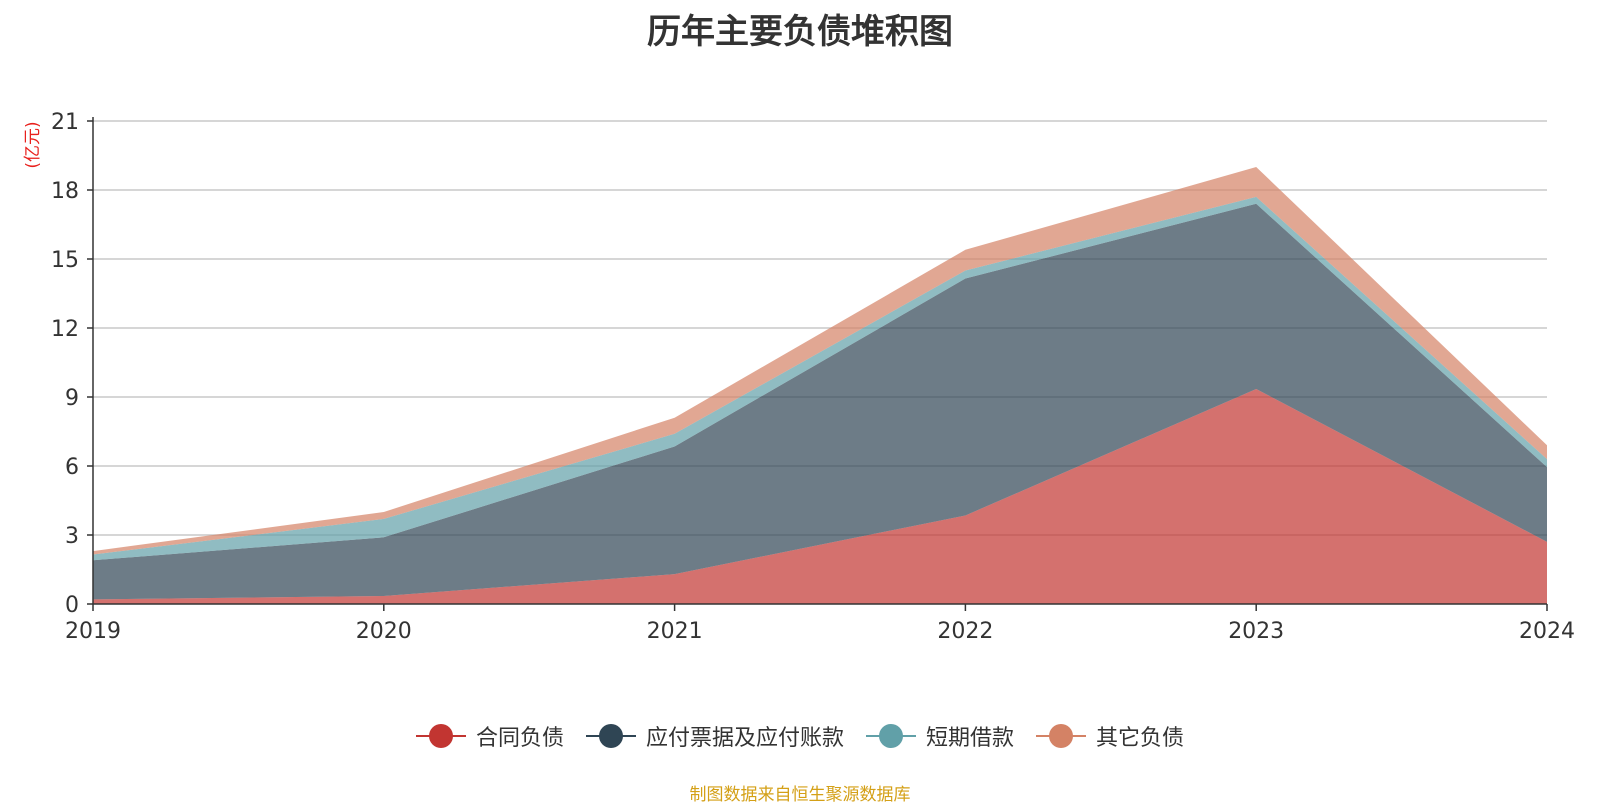 The width and height of the screenshot is (1600, 805). Describe the element at coordinates (675, 631) in the screenshot. I see `x-tick-label: 2021` at that location.